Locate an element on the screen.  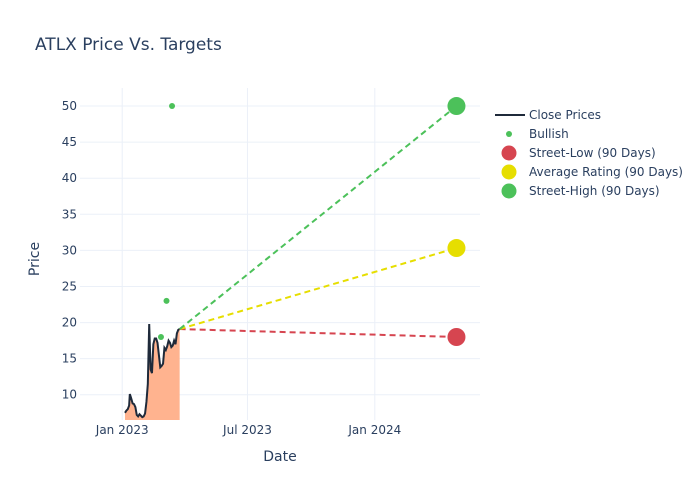
x-tick-label: Jan 2024 is located at coordinates (374, 430).